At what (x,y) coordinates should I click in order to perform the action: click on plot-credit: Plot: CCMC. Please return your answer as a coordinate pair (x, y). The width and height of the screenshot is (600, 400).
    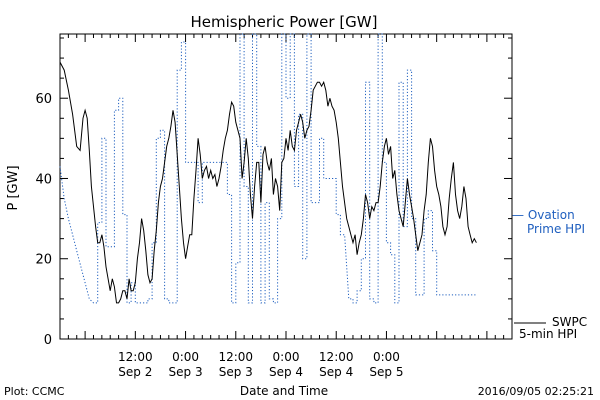
    Looking at the image, I should click on (34, 391).